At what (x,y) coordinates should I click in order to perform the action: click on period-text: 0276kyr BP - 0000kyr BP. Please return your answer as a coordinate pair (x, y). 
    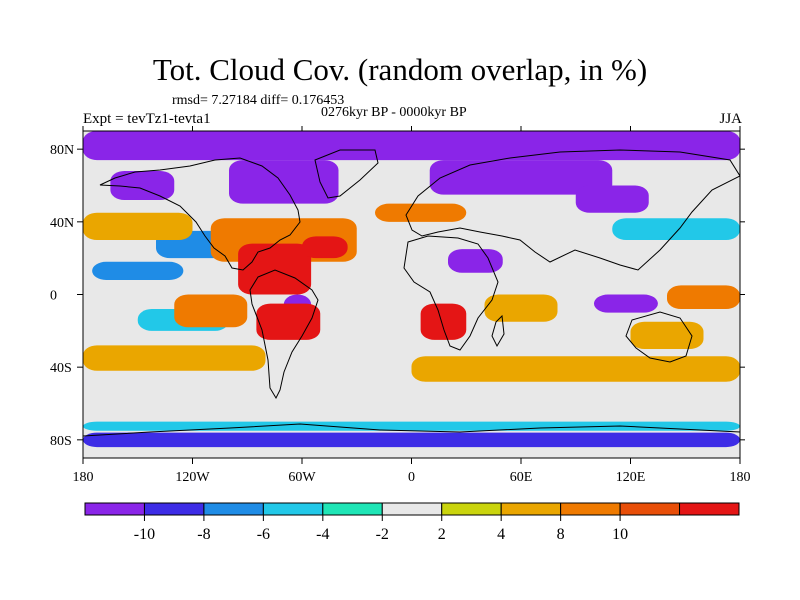
    Looking at the image, I should click on (394, 112).